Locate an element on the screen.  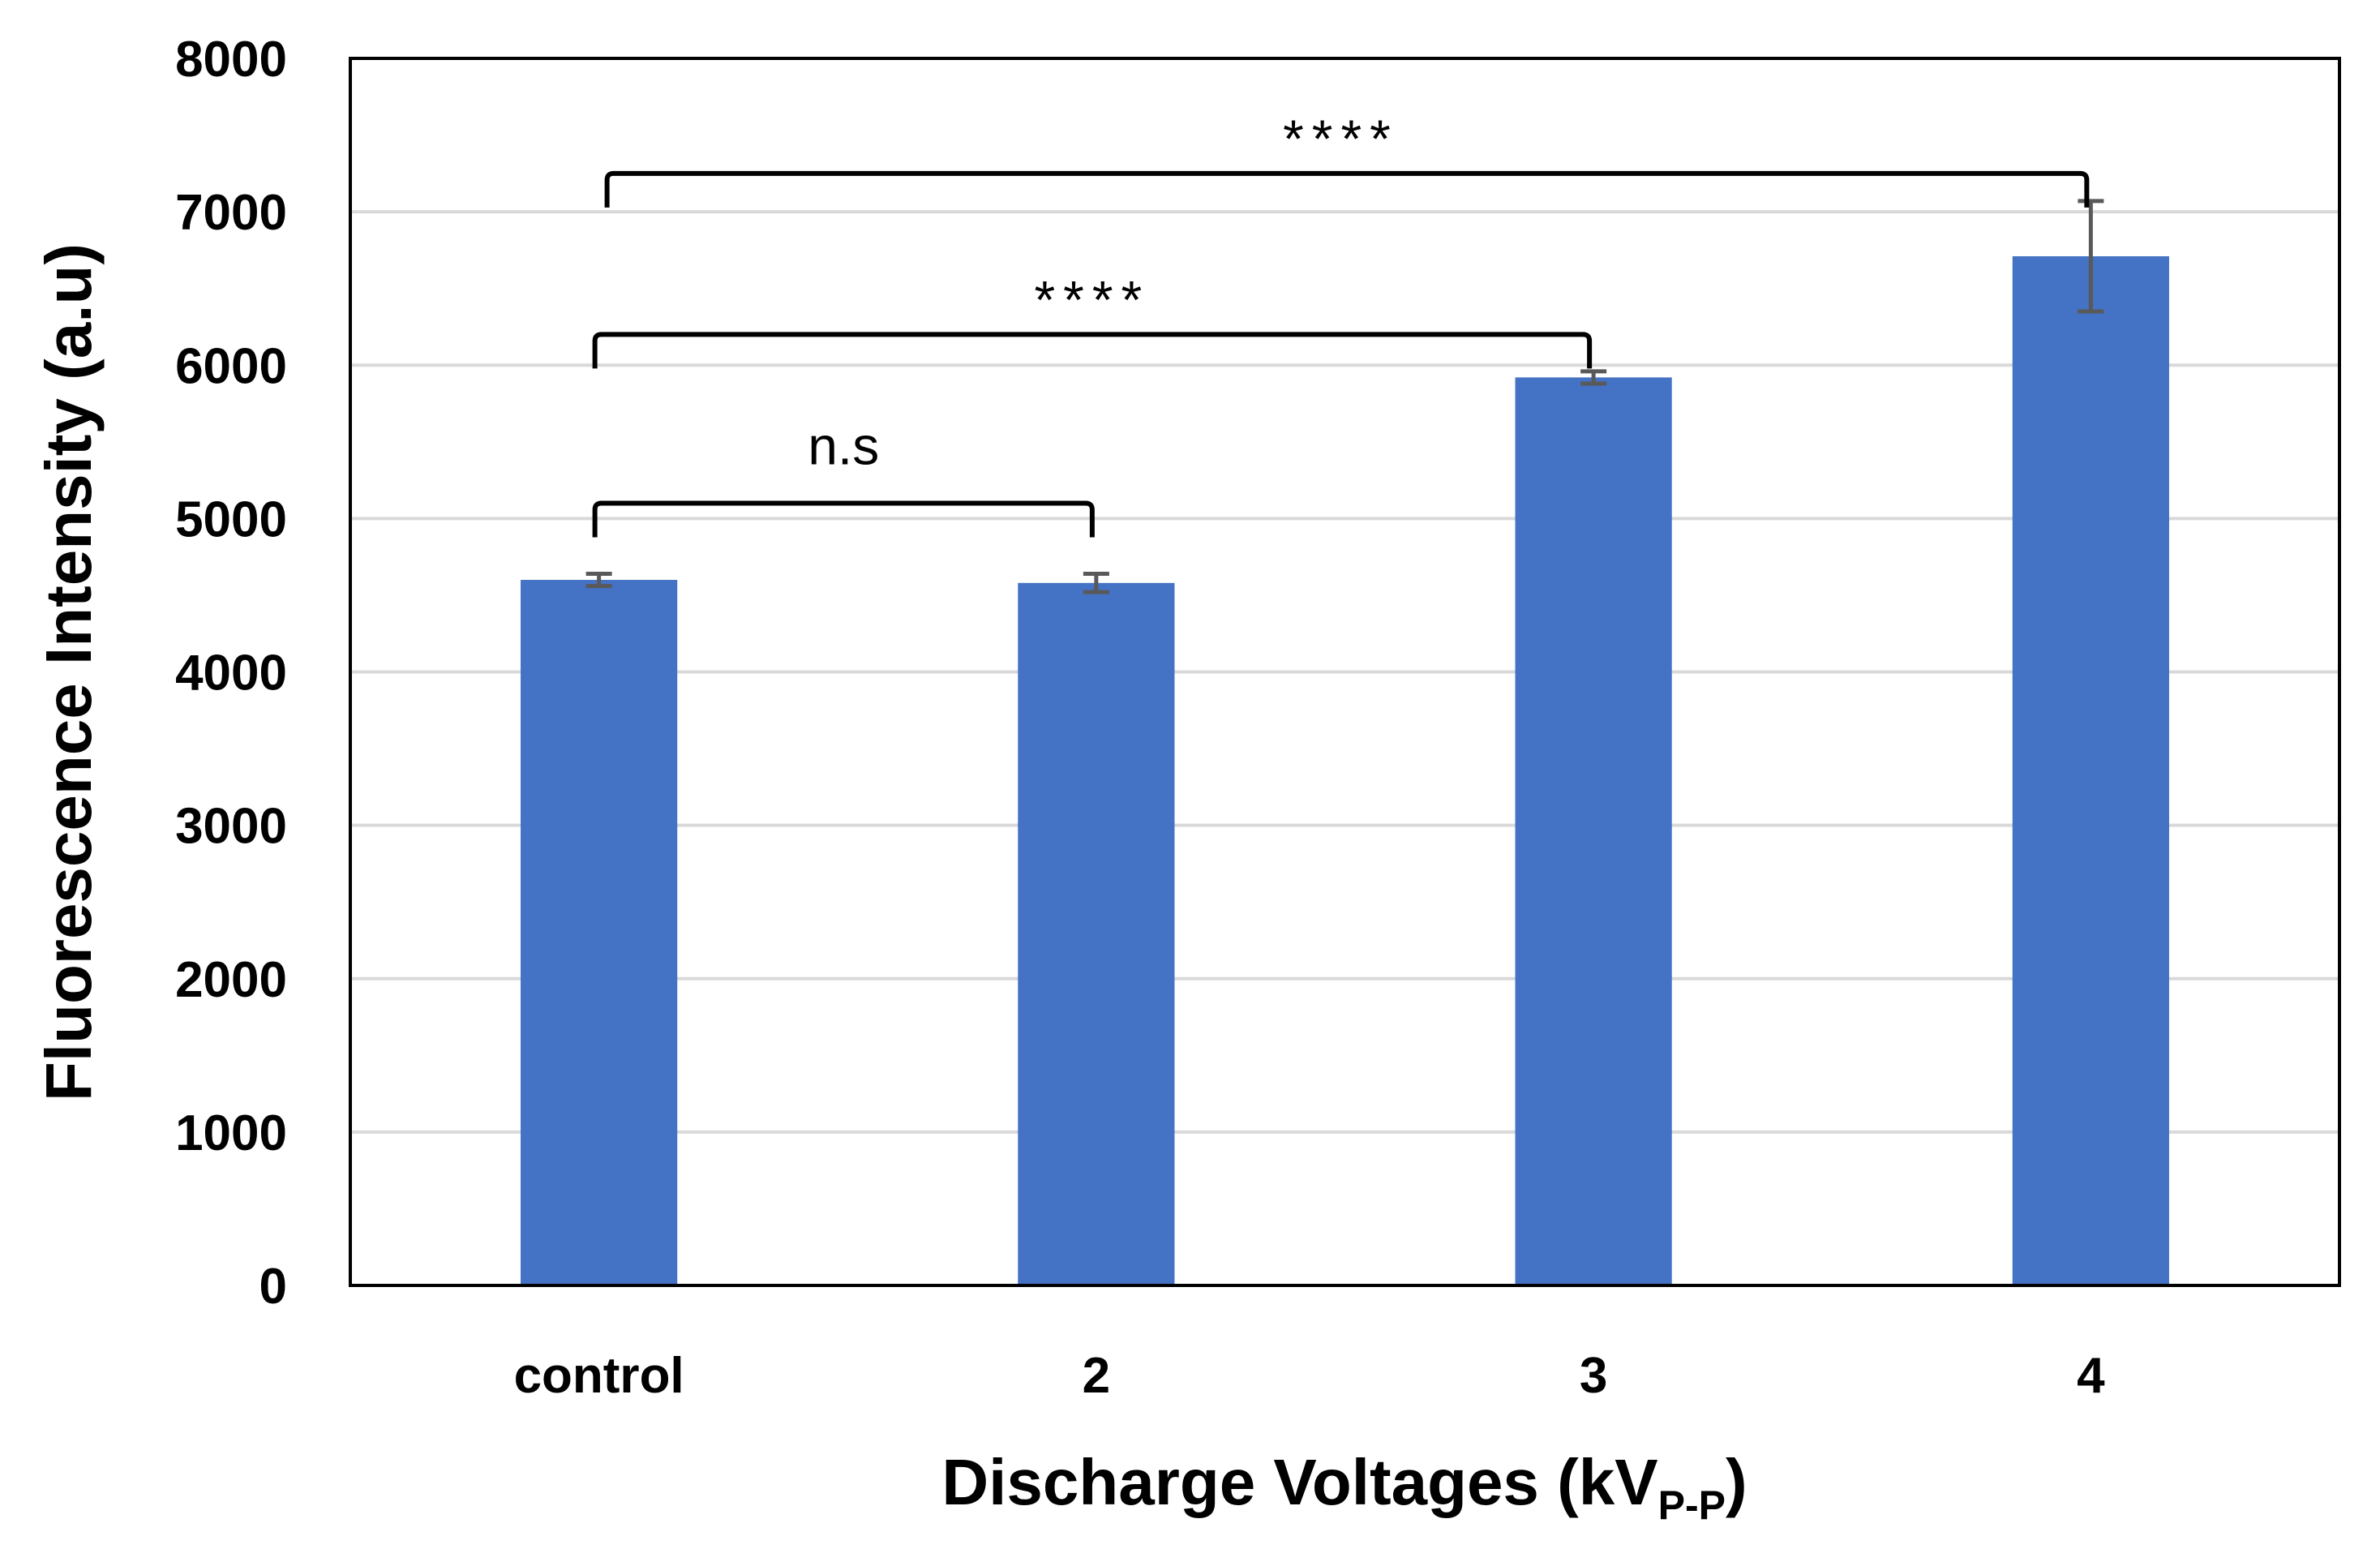
x-tick-label: 2 is located at coordinates (1096, 1376).